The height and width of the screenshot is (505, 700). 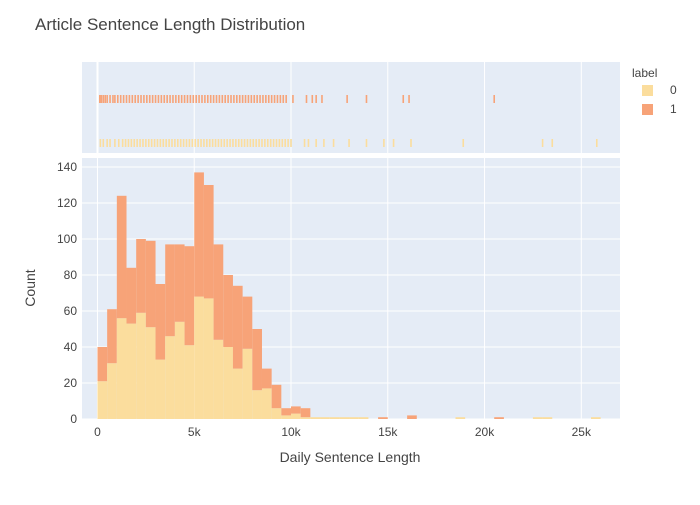 I want to click on legend-item-0: 0, so click(x=659, y=90).